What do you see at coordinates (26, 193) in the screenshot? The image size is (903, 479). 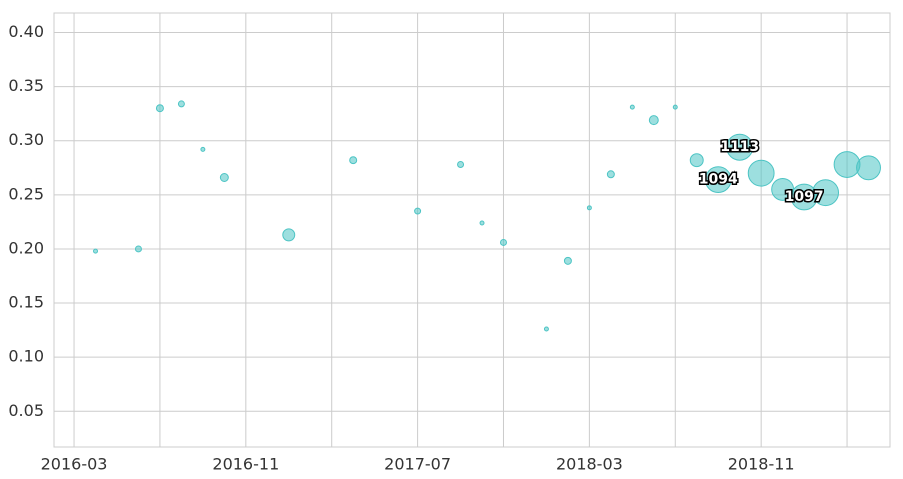 I see `y-tick-label: 0.25` at bounding box center [26, 193].